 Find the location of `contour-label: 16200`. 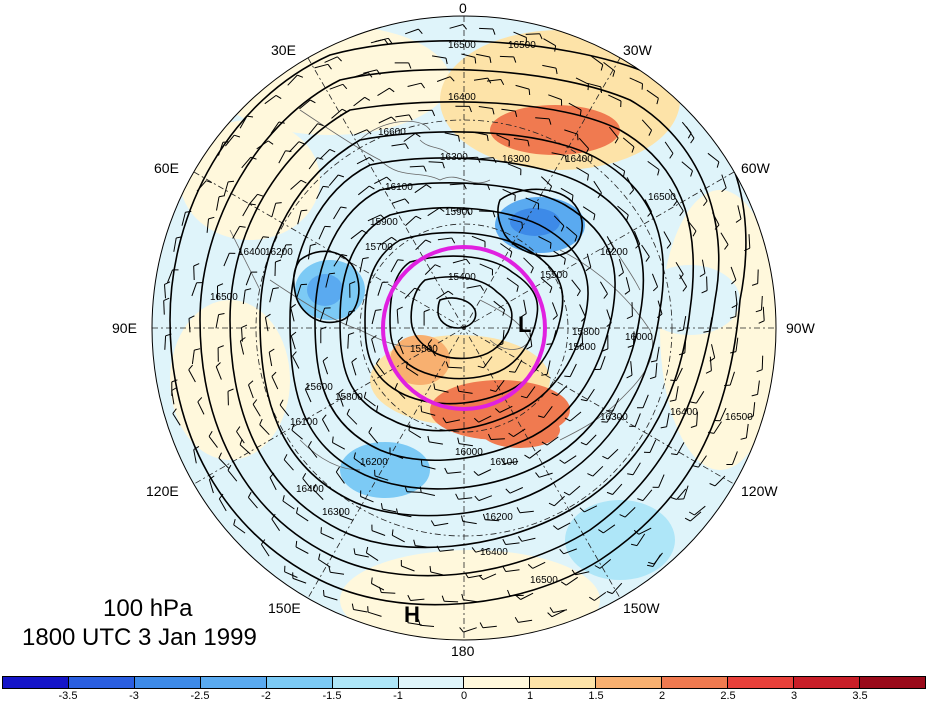

contour-label: 16200 is located at coordinates (614, 252).